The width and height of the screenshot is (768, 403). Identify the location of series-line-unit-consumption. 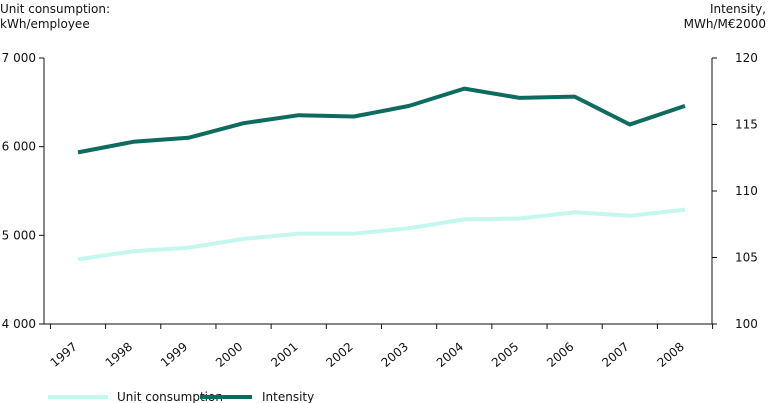
(381, 234).